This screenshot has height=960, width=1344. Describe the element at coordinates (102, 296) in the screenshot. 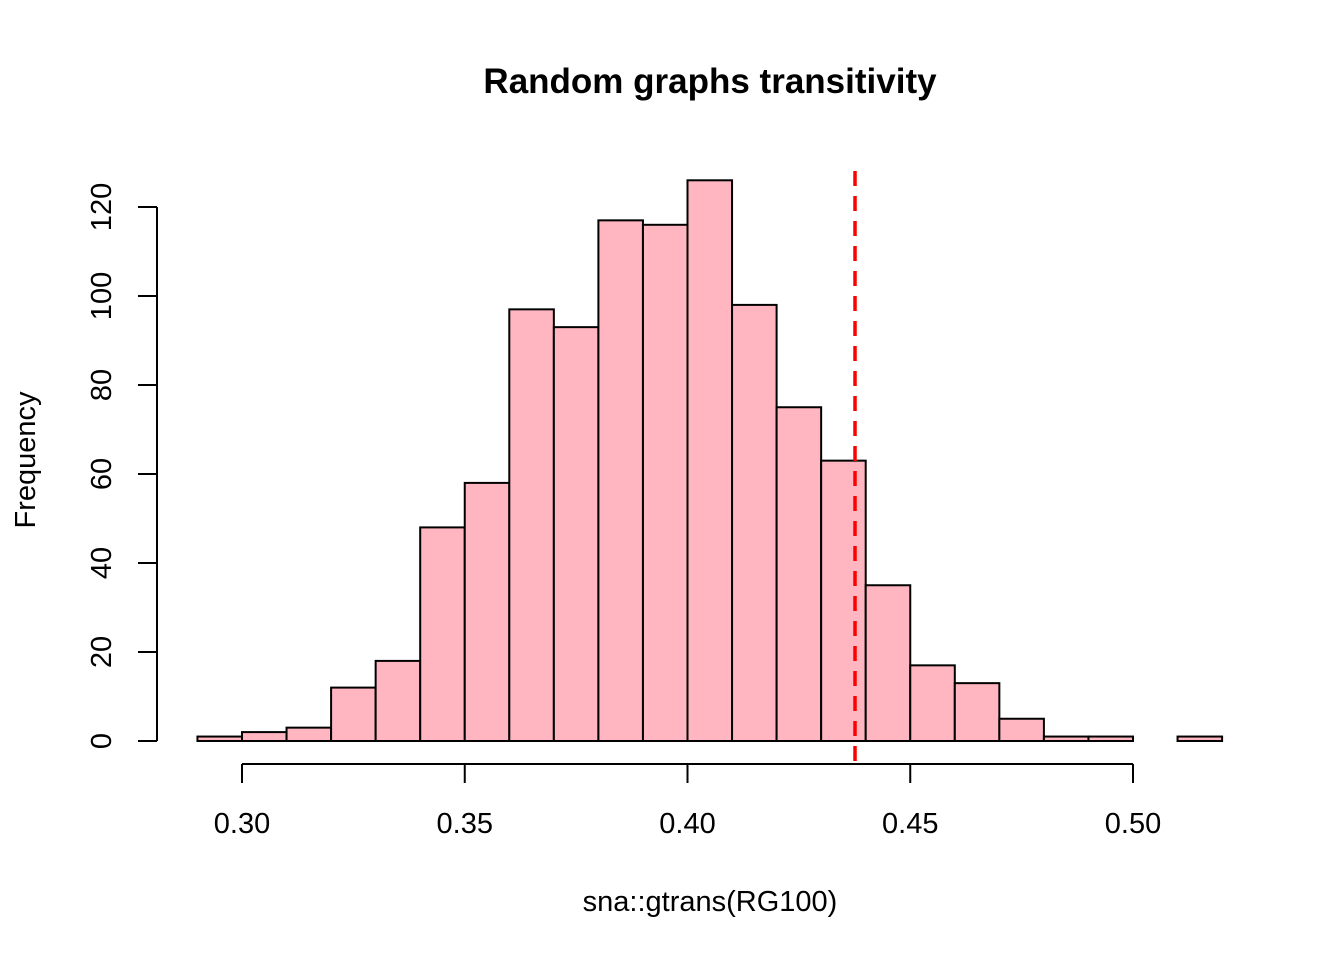

I see `y-tick-label: 100` at that location.